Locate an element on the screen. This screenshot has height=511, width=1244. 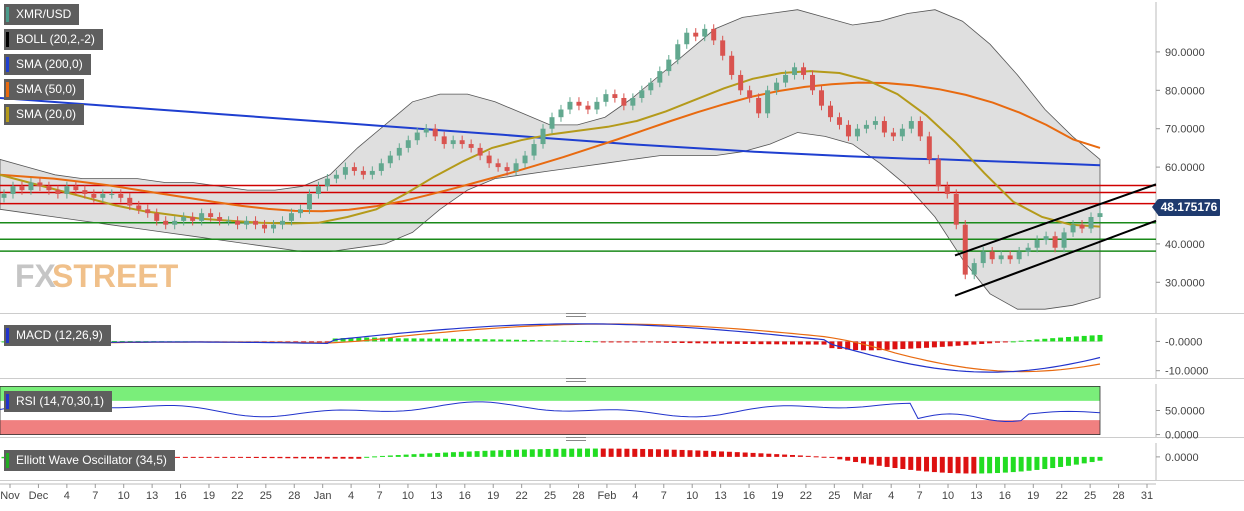
rsi-legend: RSI (14,70,30,1) is located at coordinates (58, 401).